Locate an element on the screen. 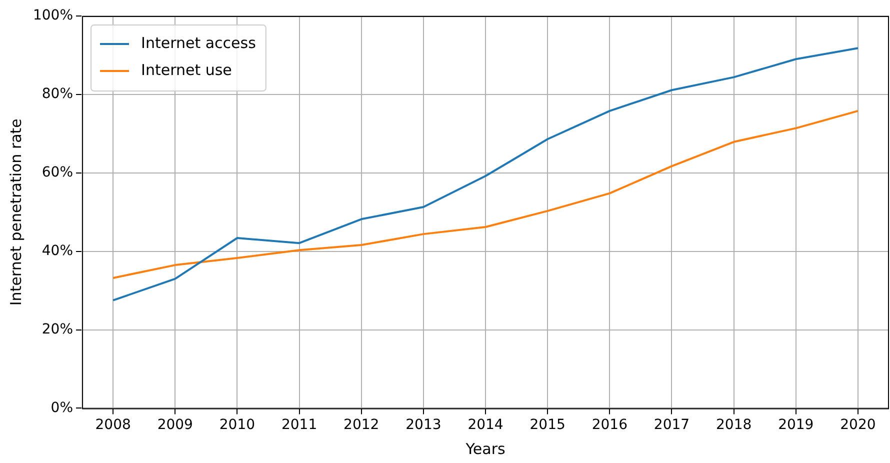  y-tick-label: 100% is located at coordinates (53, 16).